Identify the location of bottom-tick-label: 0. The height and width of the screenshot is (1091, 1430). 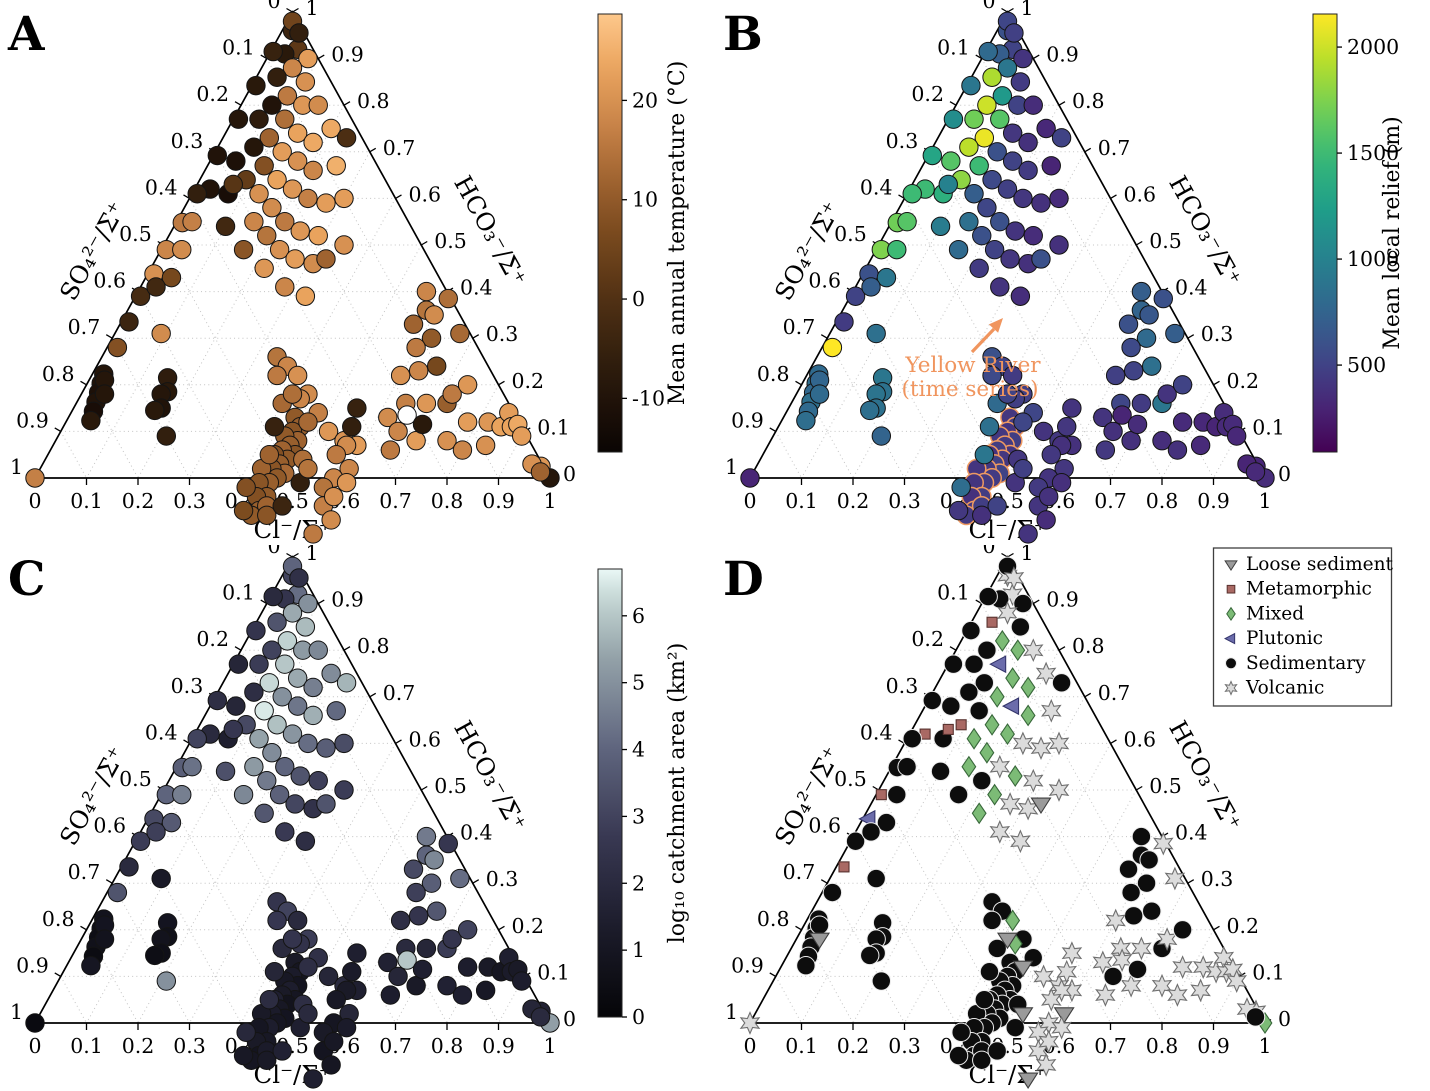
(749, 1046).